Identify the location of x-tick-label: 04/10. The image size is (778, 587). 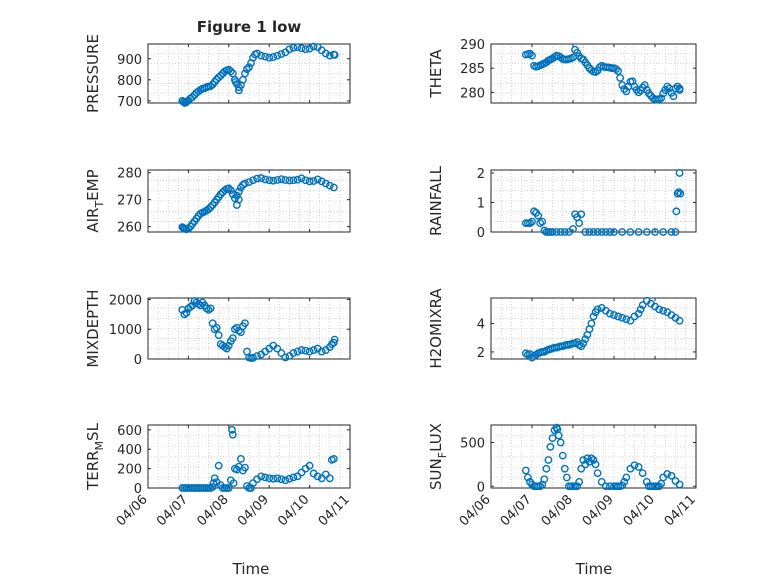
(639, 510).